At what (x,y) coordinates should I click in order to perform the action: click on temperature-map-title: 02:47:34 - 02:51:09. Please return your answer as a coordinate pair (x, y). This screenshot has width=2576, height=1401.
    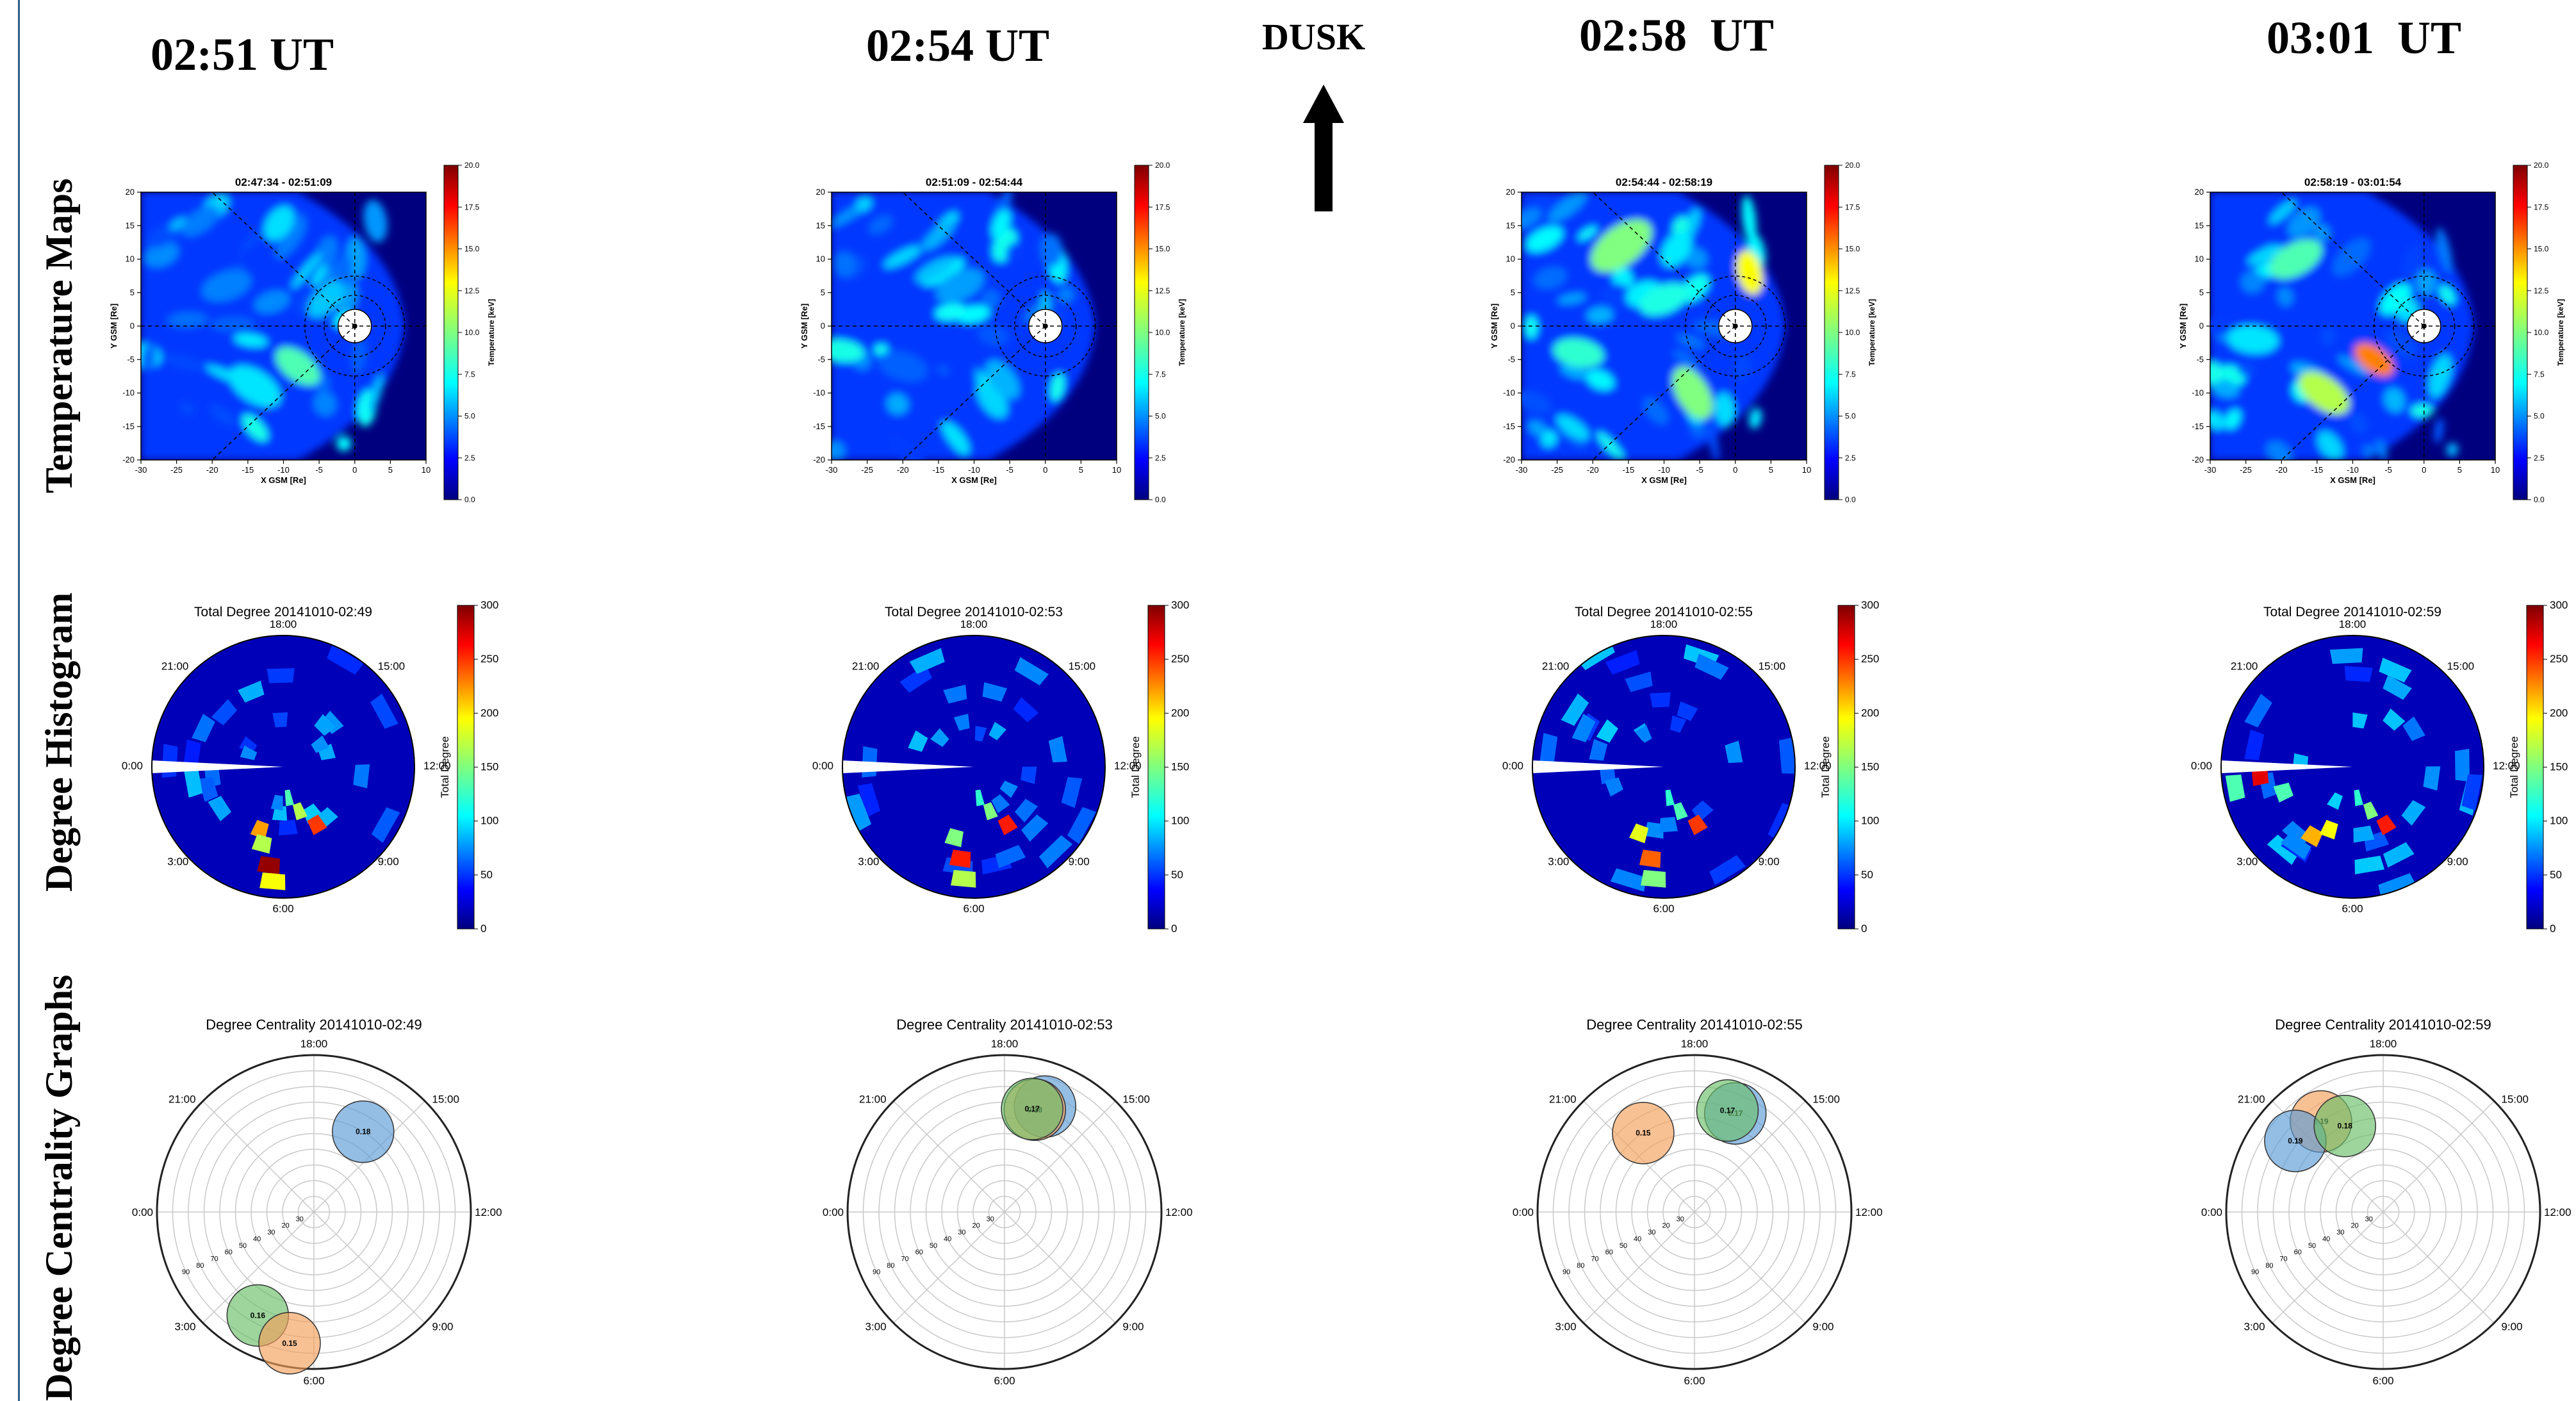
    Looking at the image, I should click on (284, 182).